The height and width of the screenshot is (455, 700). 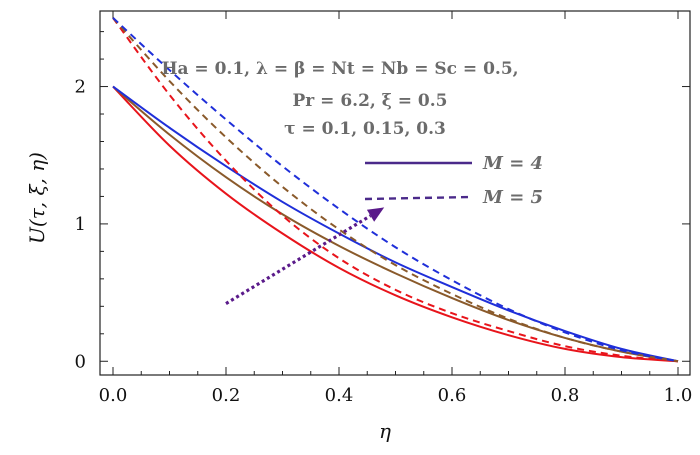 What do you see at coordinates (452, 395) in the screenshot?
I see `x-tick-label: 0.6` at bounding box center [452, 395].